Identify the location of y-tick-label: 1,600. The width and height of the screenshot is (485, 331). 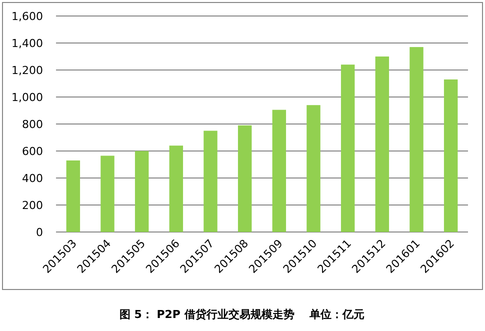
(27, 16).